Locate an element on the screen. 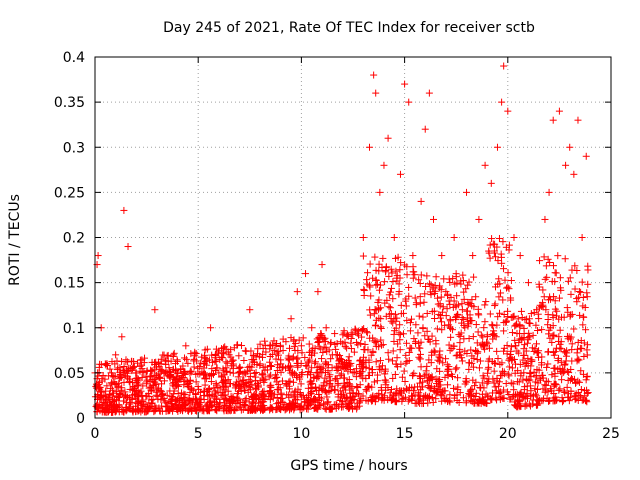  y-tick-label: 0.35 is located at coordinates (69, 103).